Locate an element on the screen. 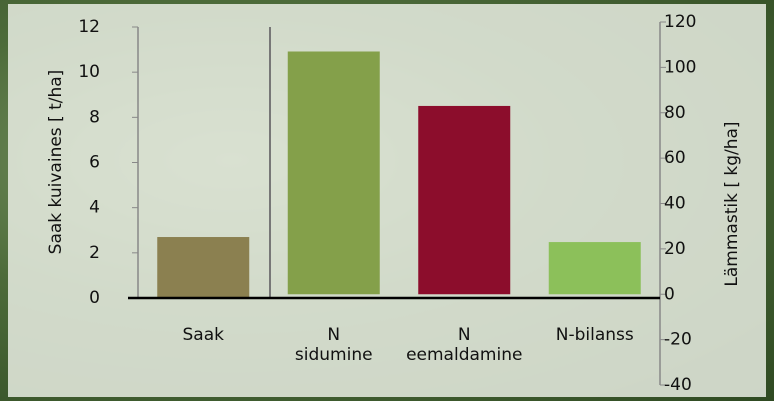  x-tick-label: Saak is located at coordinates (203, 335).